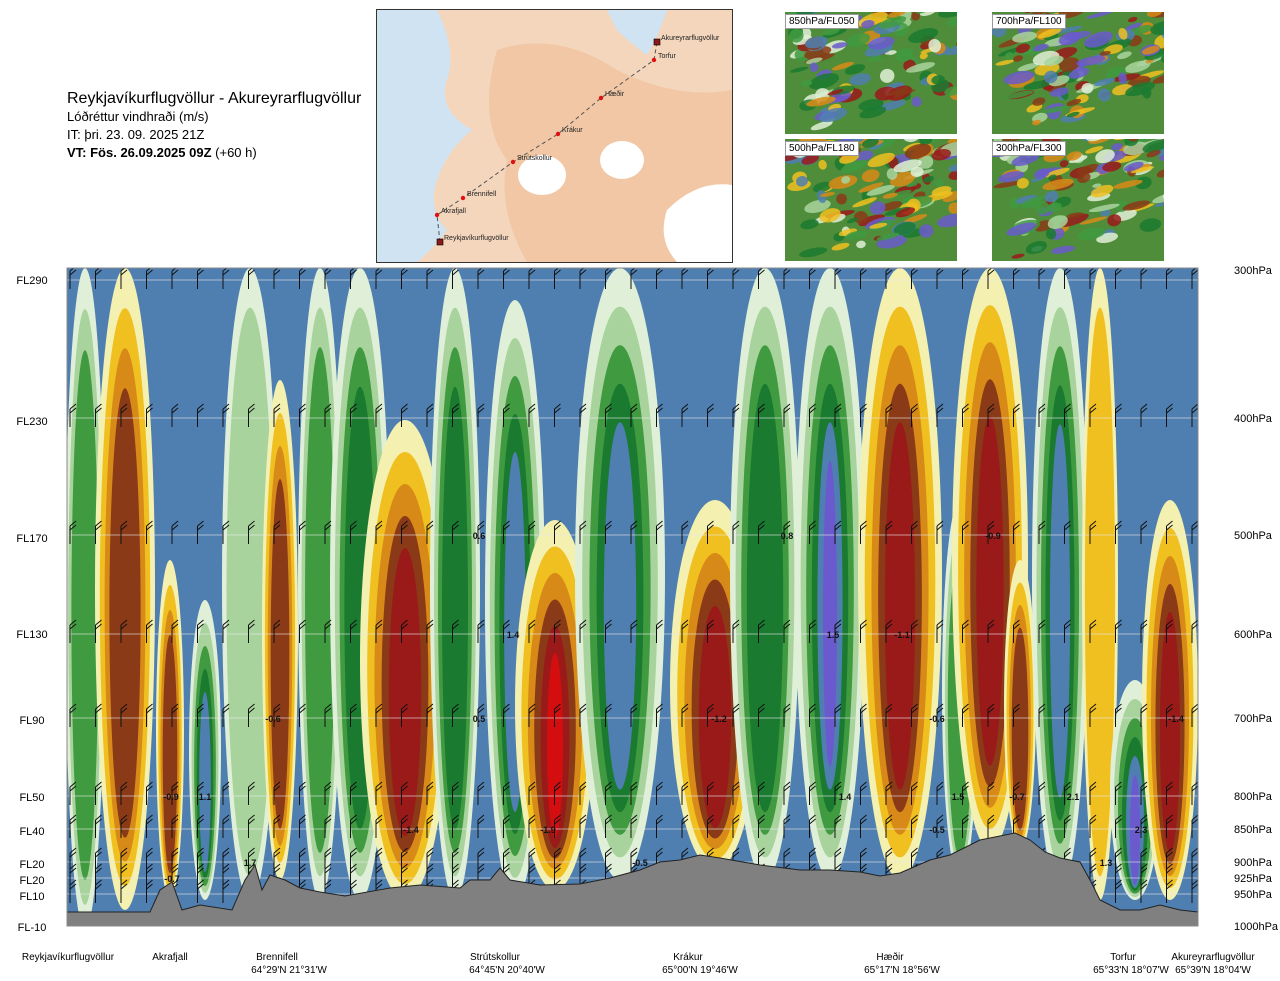  I want to click on route-point-label: Akrafjall, so click(453, 211).